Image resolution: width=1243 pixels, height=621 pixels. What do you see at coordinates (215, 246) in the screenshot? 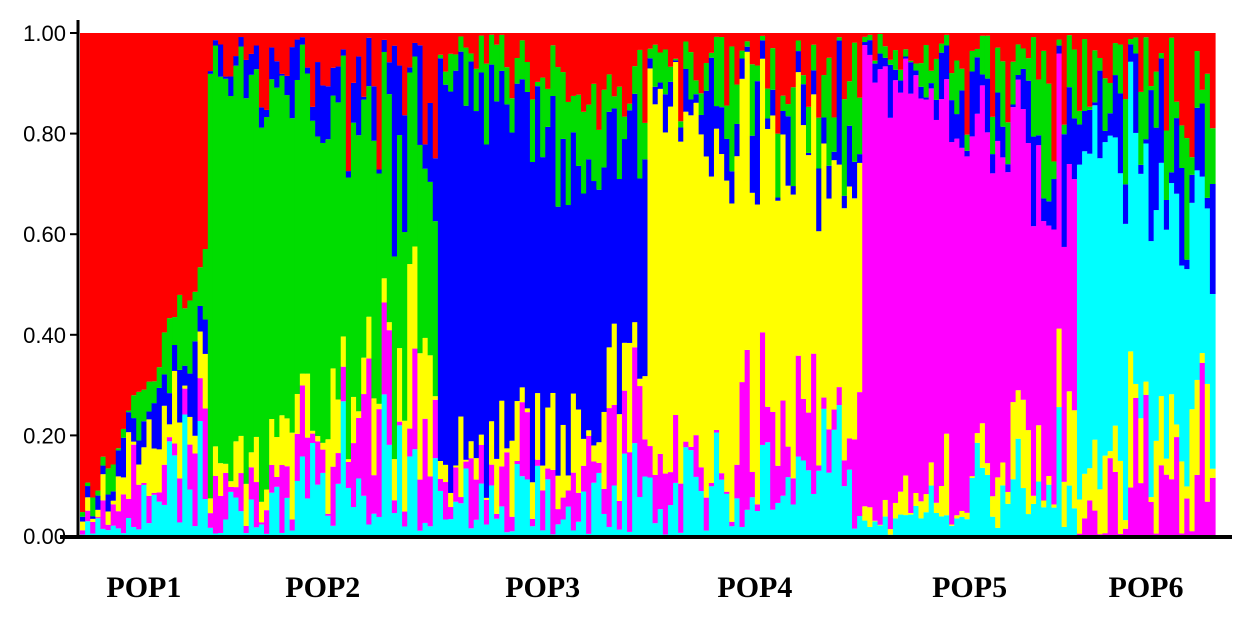
I see `bar-segment-pop2-1-cluster2` at bounding box center [215, 246].